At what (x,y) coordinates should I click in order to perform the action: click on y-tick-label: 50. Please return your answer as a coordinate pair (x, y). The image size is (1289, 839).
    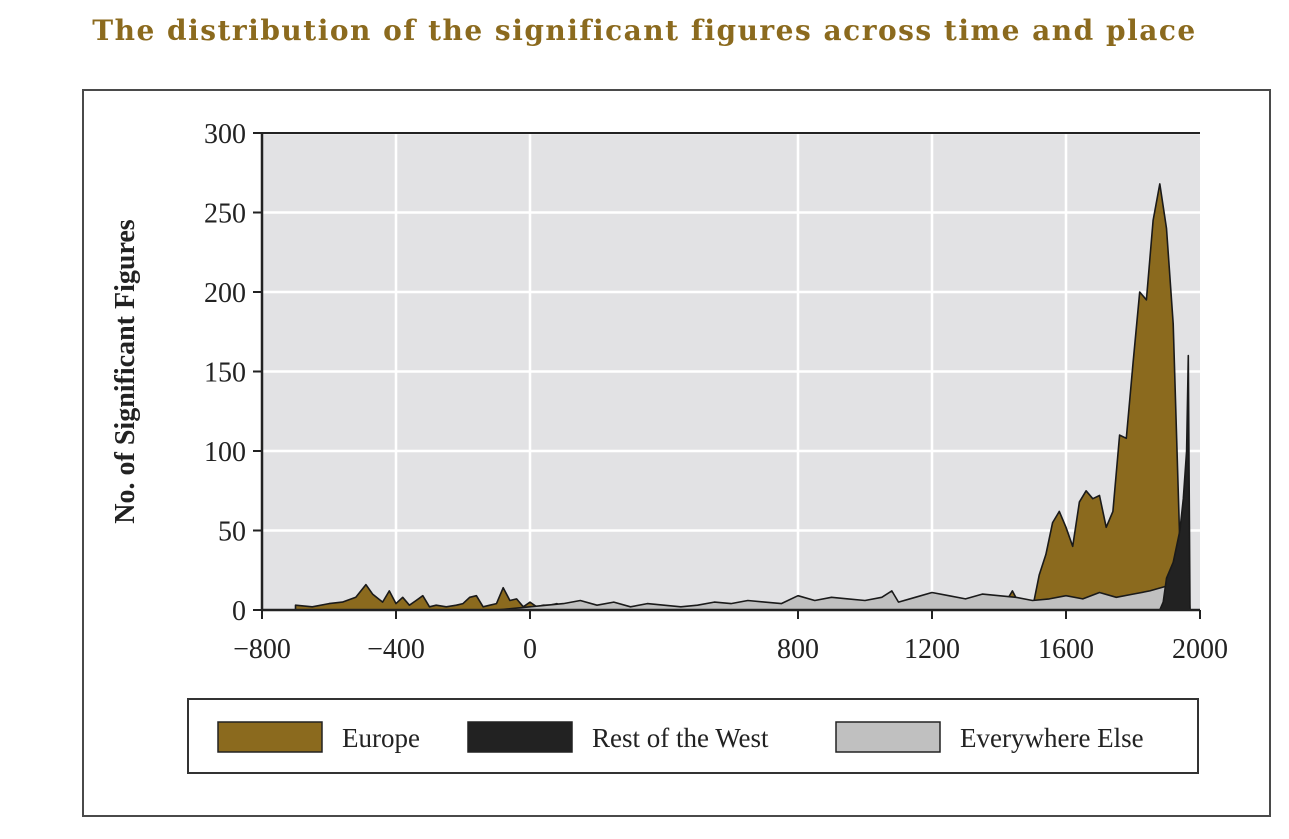
    Looking at the image, I should click on (232, 532).